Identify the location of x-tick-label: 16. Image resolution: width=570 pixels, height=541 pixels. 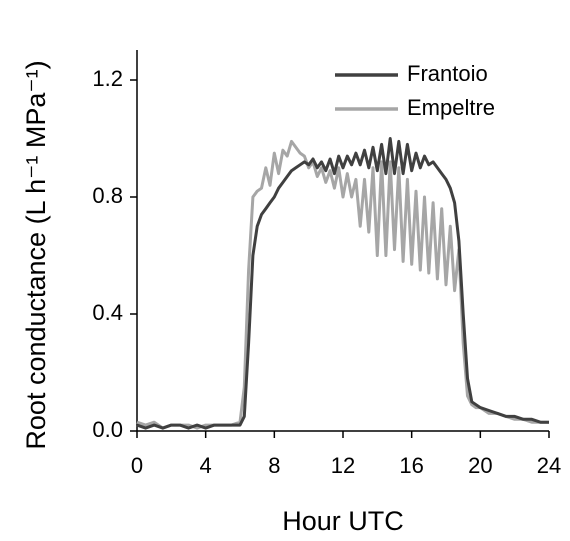
(411, 465).